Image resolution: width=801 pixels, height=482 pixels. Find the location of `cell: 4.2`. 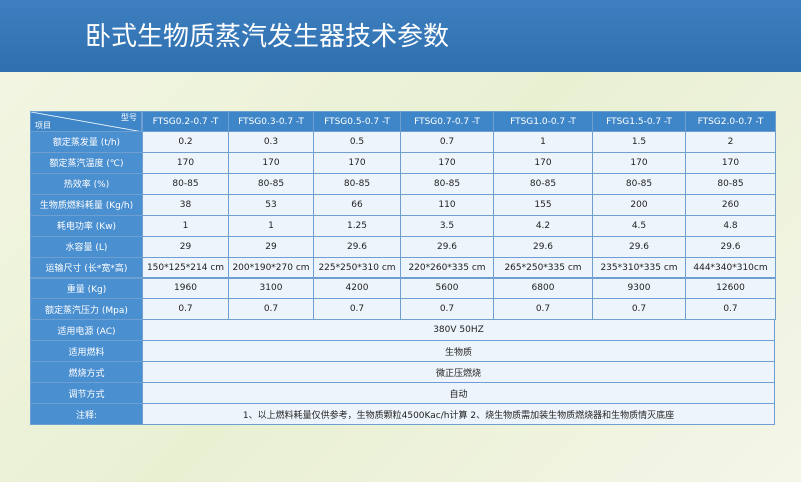

cell: 4.2 is located at coordinates (543, 225).